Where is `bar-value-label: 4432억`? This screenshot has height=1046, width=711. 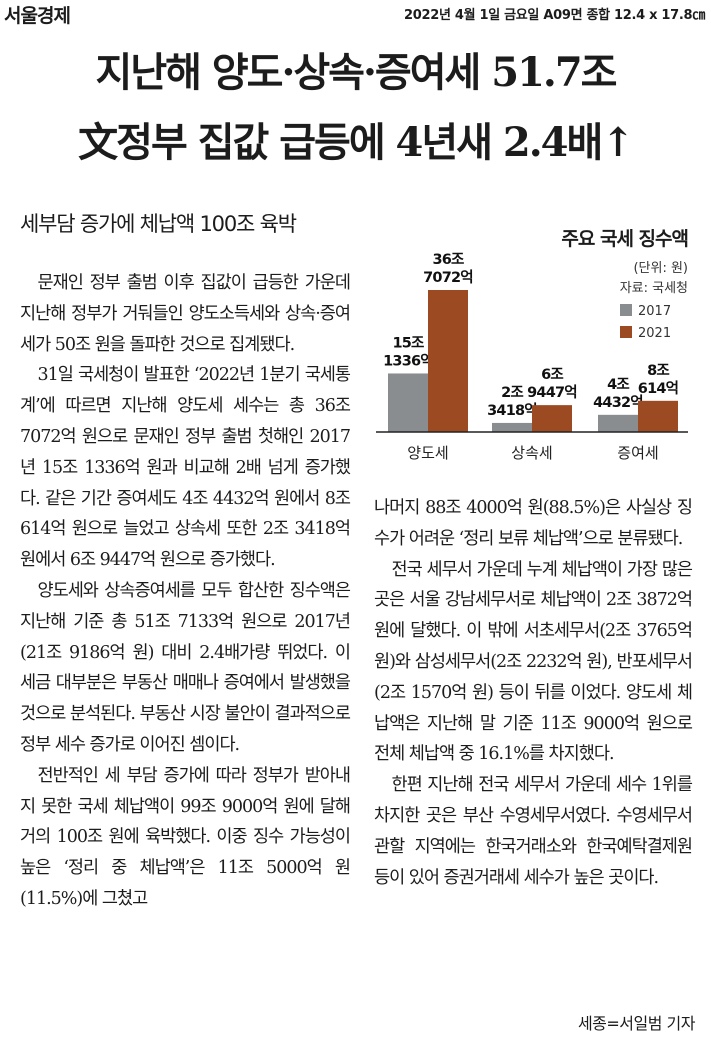 bar-value-label: 4432억 is located at coordinates (618, 402).